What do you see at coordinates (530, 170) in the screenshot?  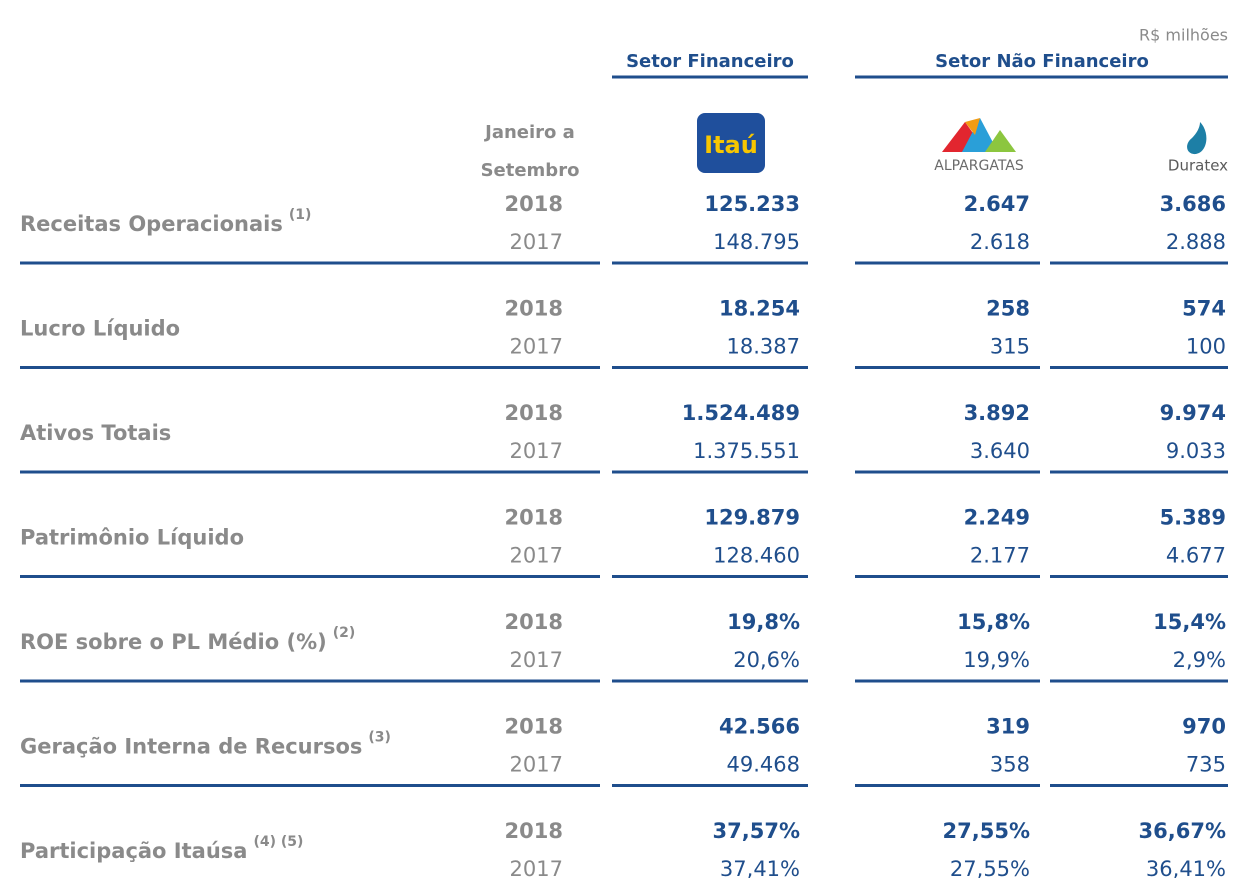 I see `period-label: Setembro` at bounding box center [530, 170].